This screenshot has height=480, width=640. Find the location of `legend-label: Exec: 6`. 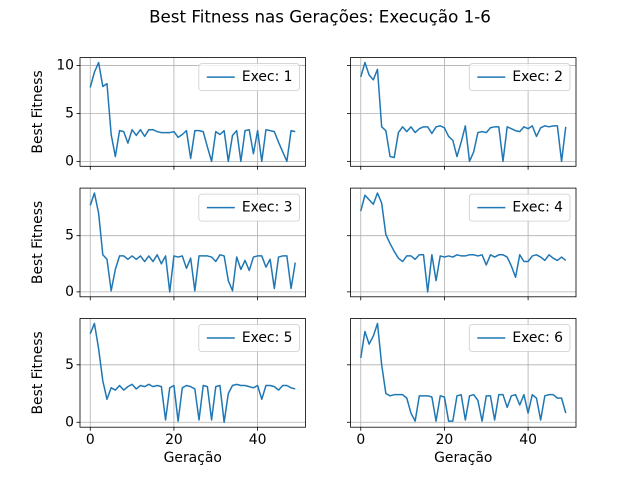

legend-label: Exec: 6 is located at coordinates (537, 338).